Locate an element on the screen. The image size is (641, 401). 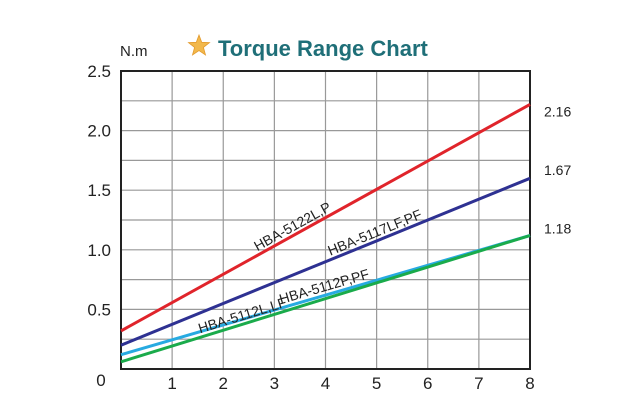
star-shape is located at coordinates (199, 44).